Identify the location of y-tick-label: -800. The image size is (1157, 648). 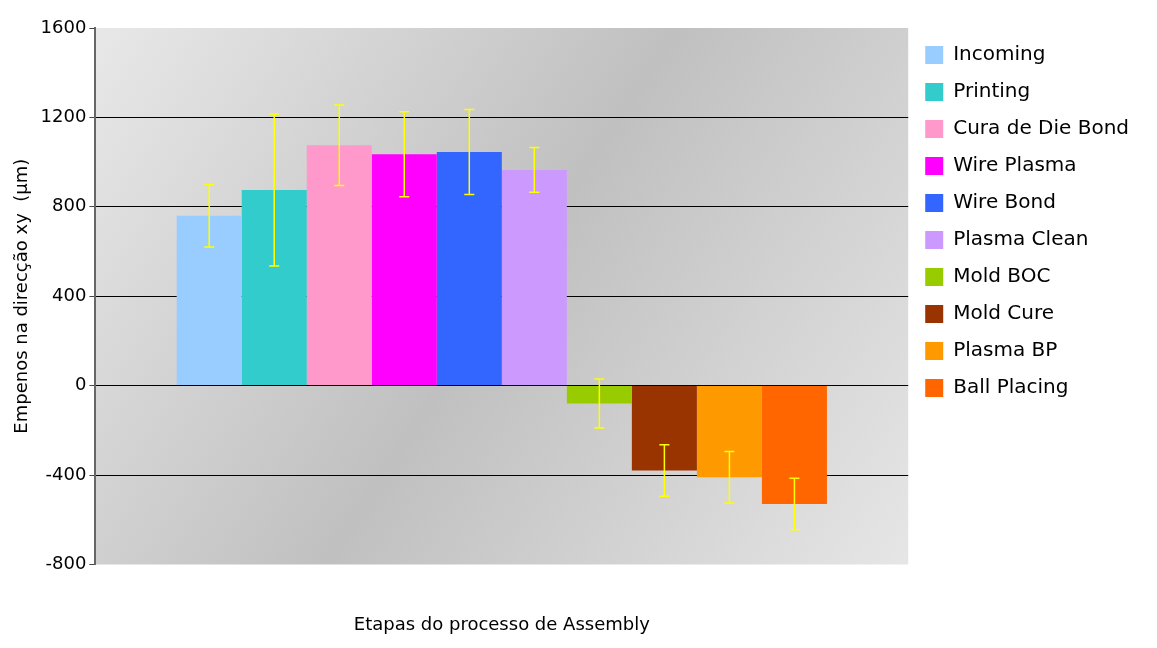
(66, 563).